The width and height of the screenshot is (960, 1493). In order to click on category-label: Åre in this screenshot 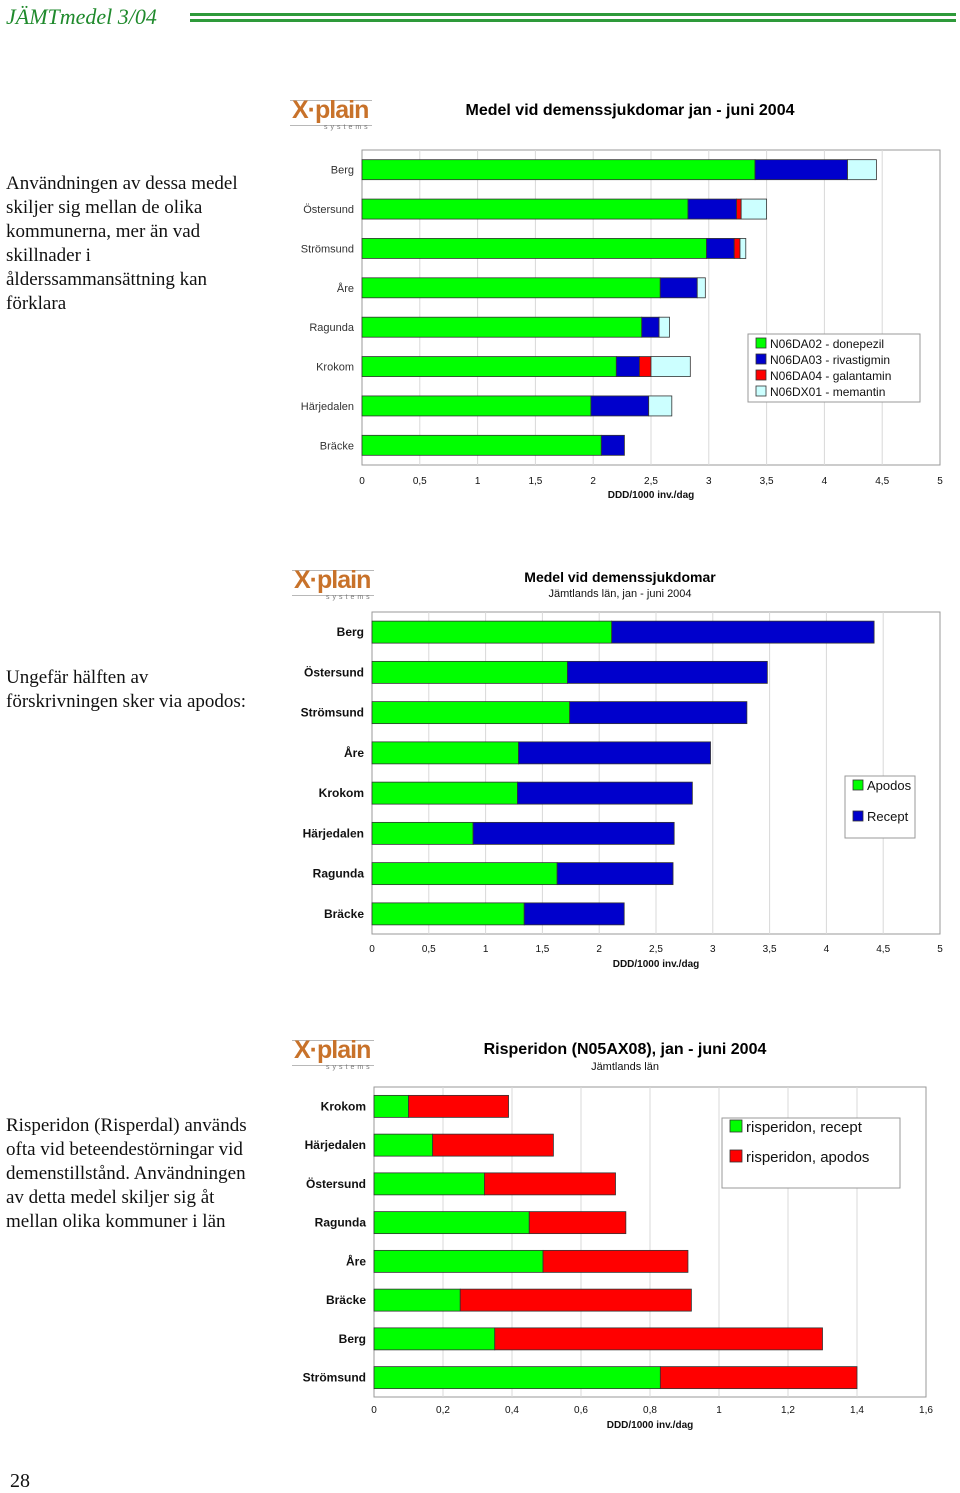, I will do `click(356, 1260)`.